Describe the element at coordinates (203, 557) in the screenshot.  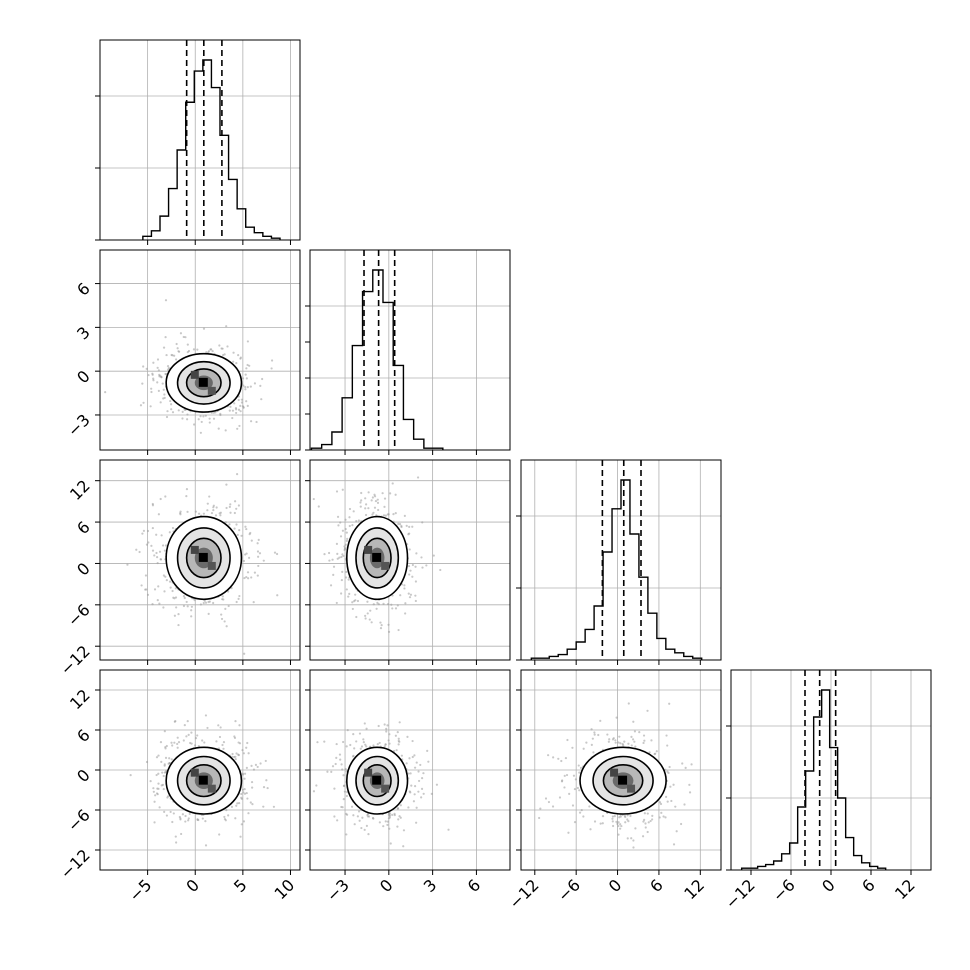
I see `density-peak` at that location.